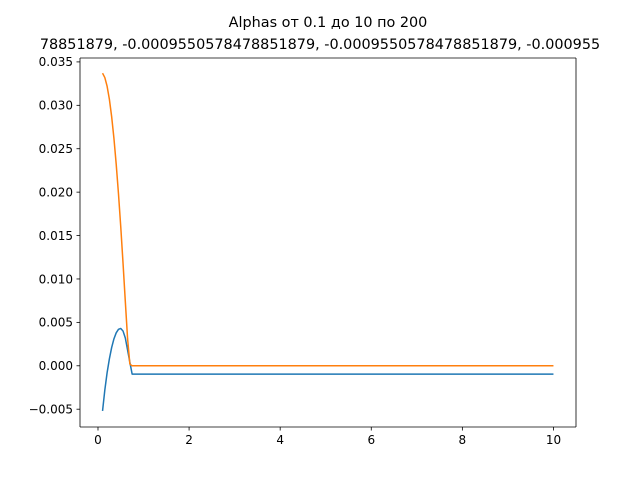 The height and width of the screenshot is (480, 640). Describe the element at coordinates (328, 23) in the screenshot. I see `chart-title: Alphas от 0.1 до 10 по 200` at that location.